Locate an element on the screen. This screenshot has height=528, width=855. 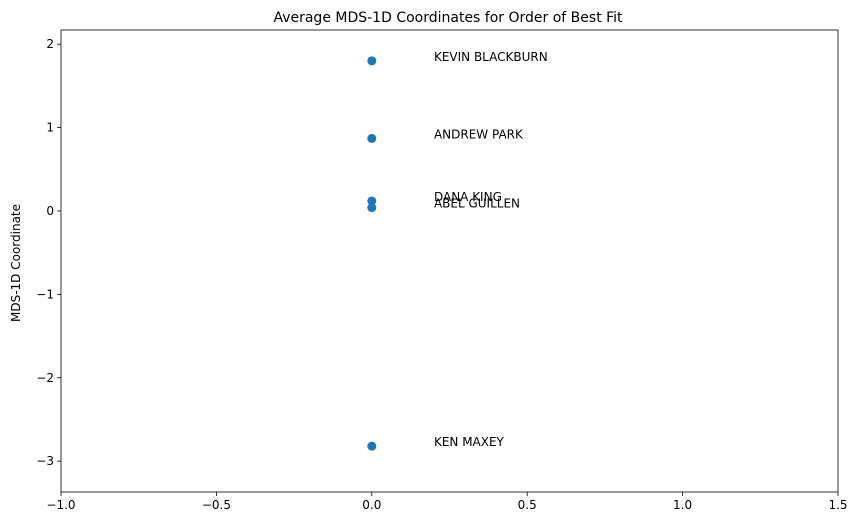
y-tick-label: 2 is located at coordinates (50, 44).